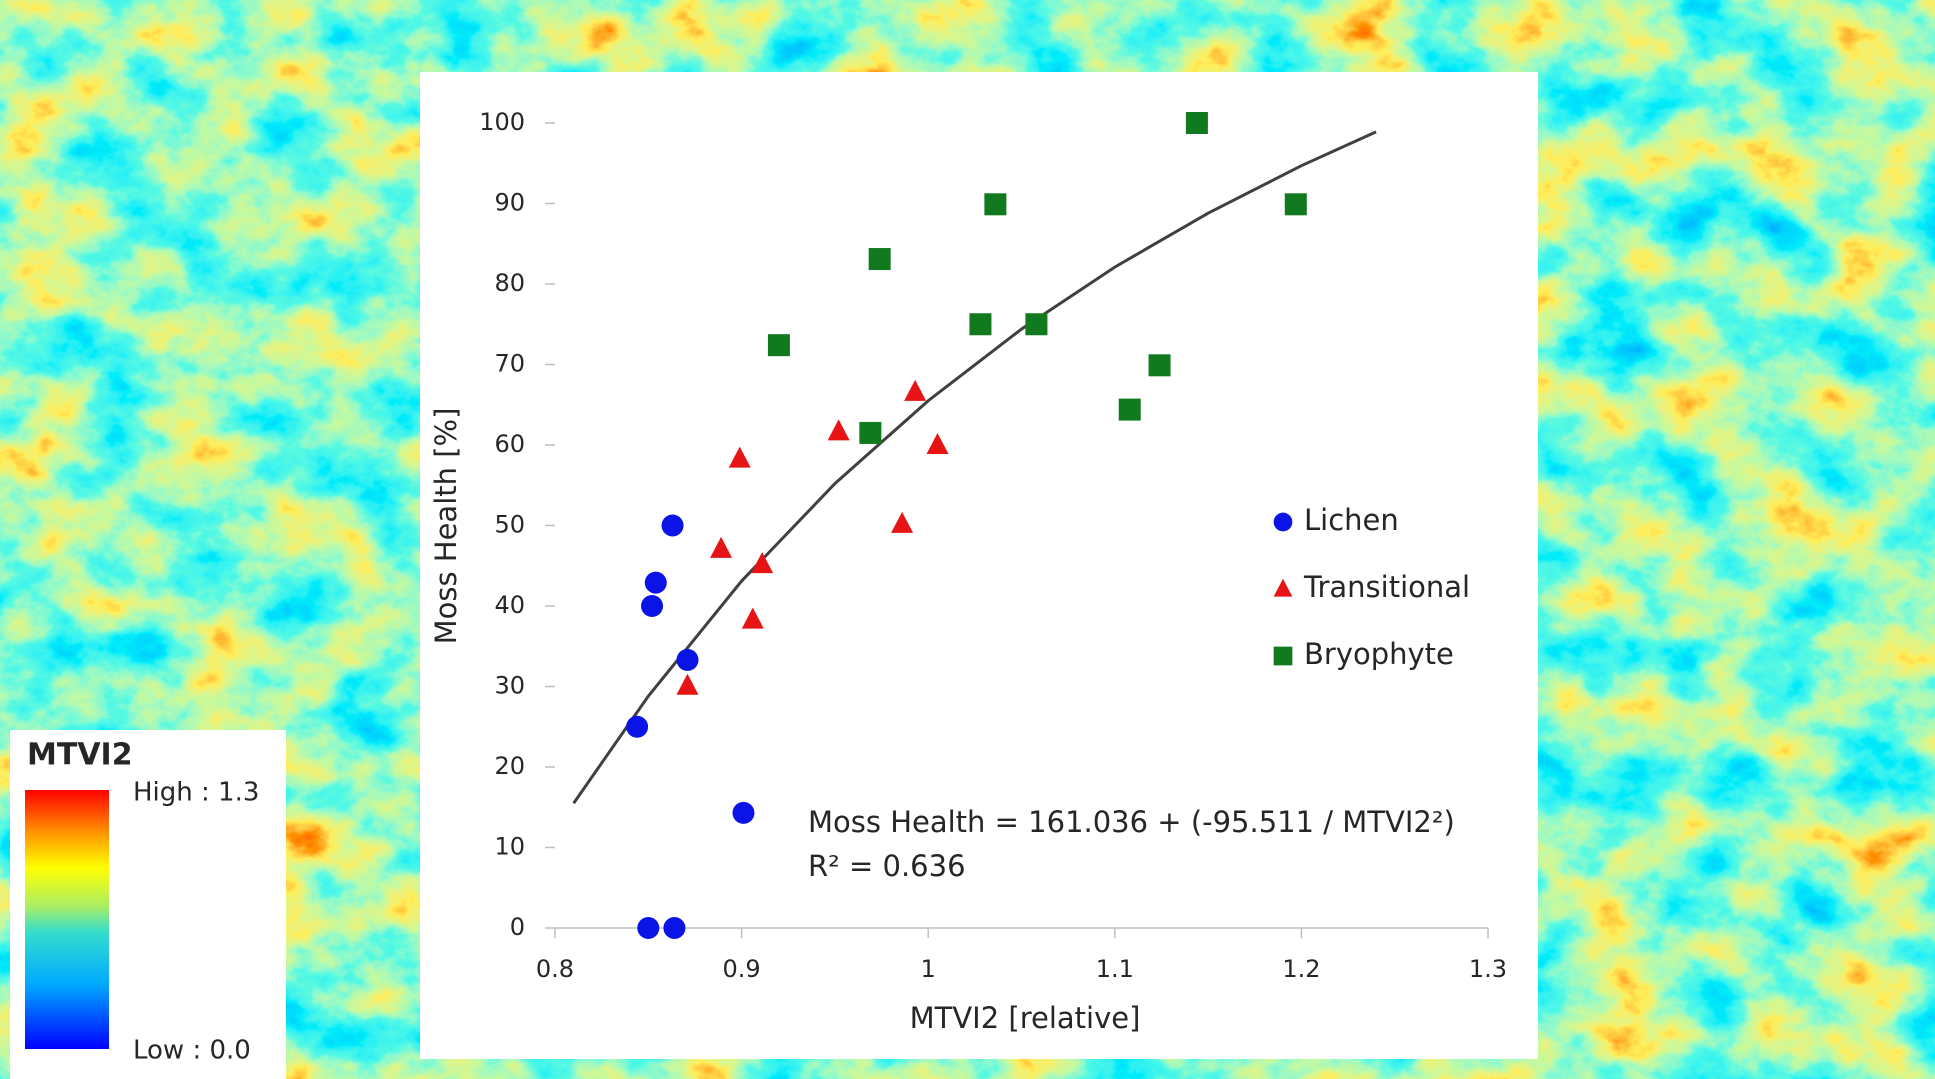  I want to click on y-tick-label: 20, so click(509, 766).